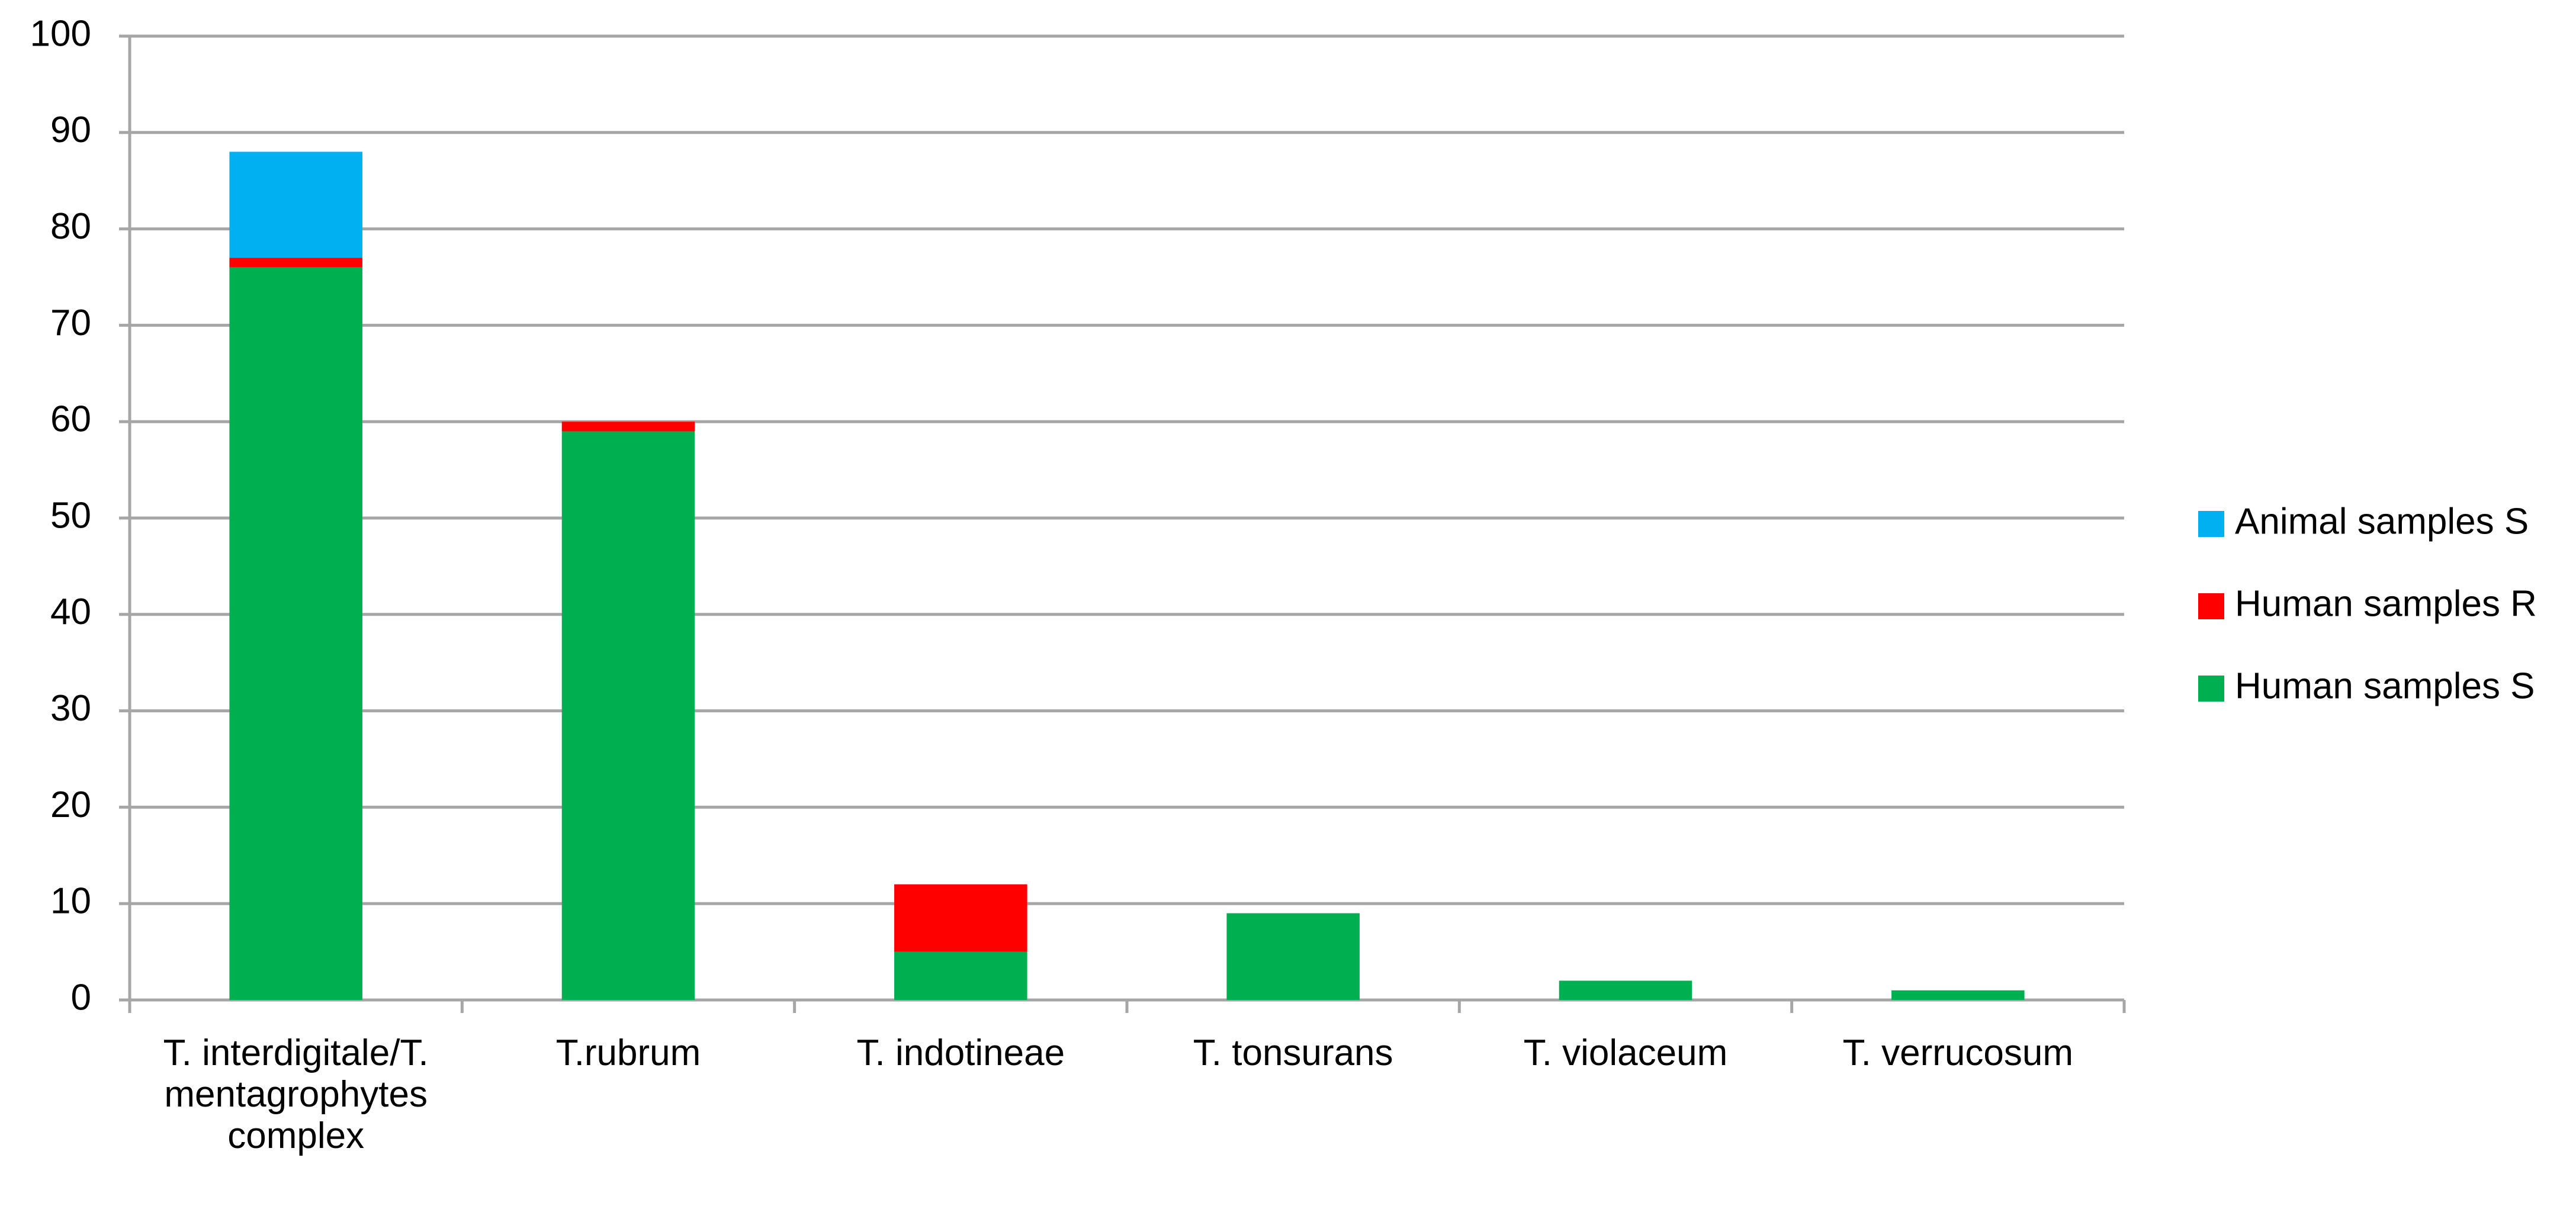 The height and width of the screenshot is (1206, 2576). Describe the element at coordinates (81, 997) in the screenshot. I see `y-tick-label: 0` at that location.